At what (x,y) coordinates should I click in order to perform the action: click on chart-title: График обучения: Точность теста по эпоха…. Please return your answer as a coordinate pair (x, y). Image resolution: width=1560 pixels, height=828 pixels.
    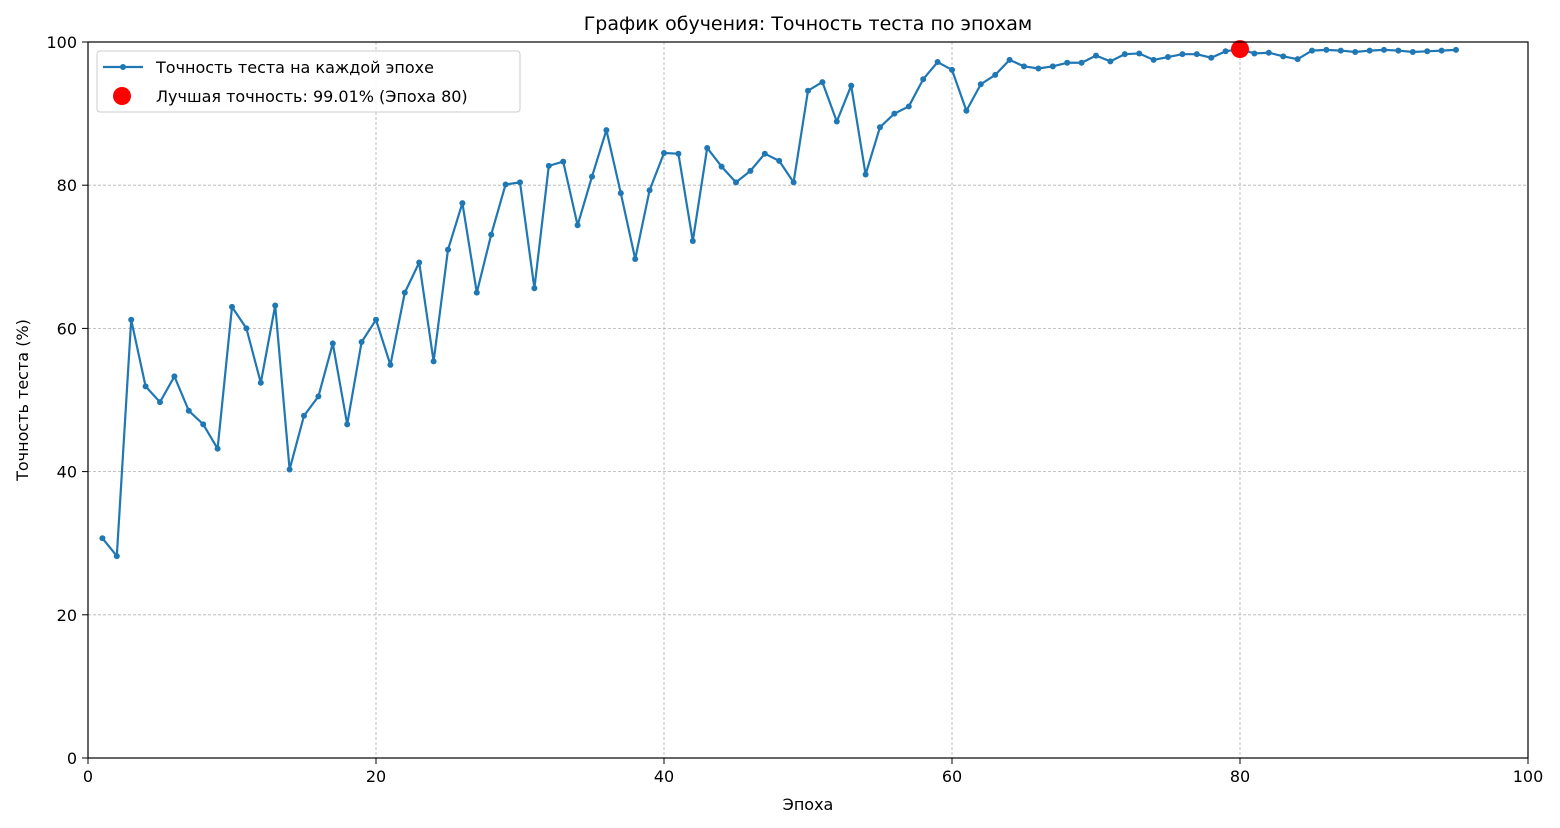
    Looking at the image, I should click on (808, 24).